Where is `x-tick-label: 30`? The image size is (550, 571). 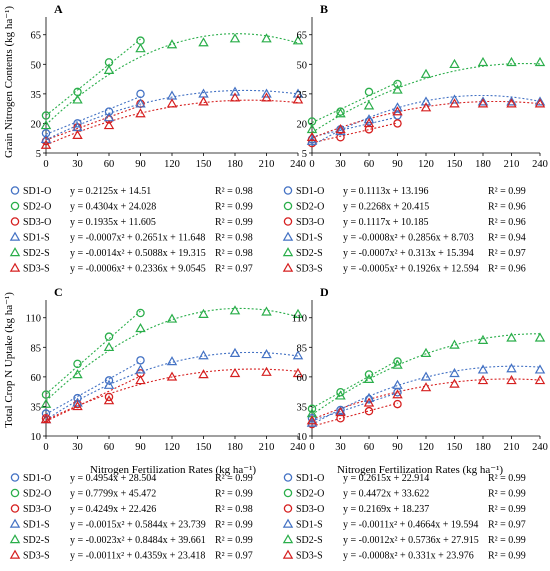 x-tick-label: 30 is located at coordinates (340, 447).